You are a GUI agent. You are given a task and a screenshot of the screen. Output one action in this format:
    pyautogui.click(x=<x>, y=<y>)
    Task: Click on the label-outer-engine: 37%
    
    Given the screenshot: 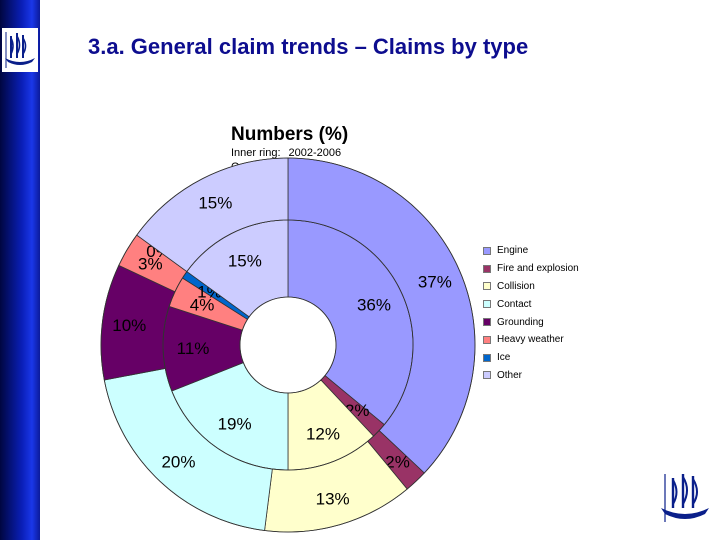 What is the action you would take?
    pyautogui.click(x=435, y=281)
    